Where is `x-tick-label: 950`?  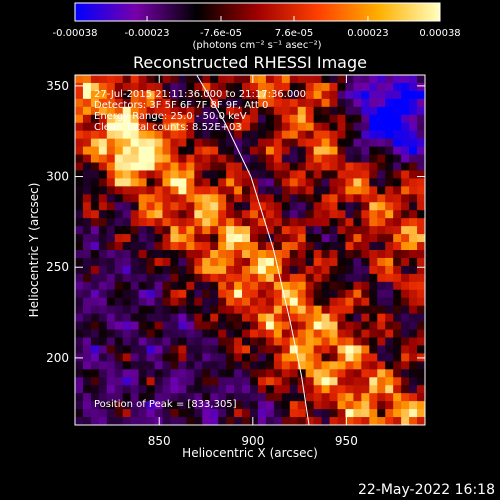
x-tick-label: 950 is located at coordinates (346, 441).